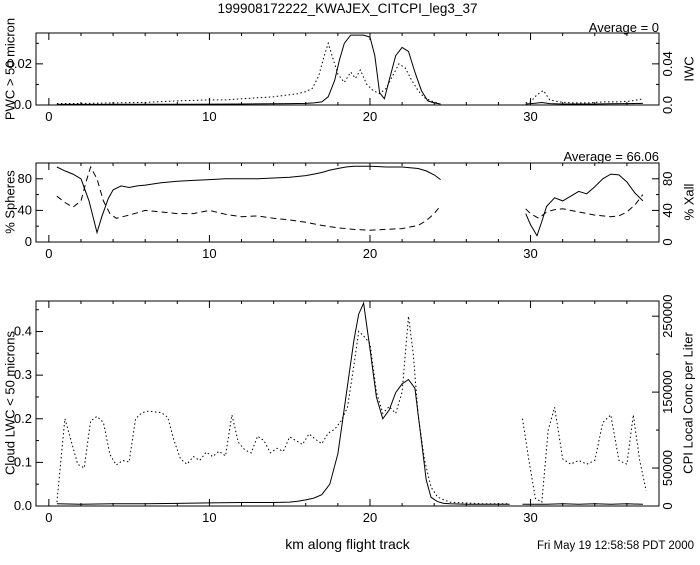 This screenshot has width=700, height=565. I want to click on svg-text: 0.1, so click(23, 461).